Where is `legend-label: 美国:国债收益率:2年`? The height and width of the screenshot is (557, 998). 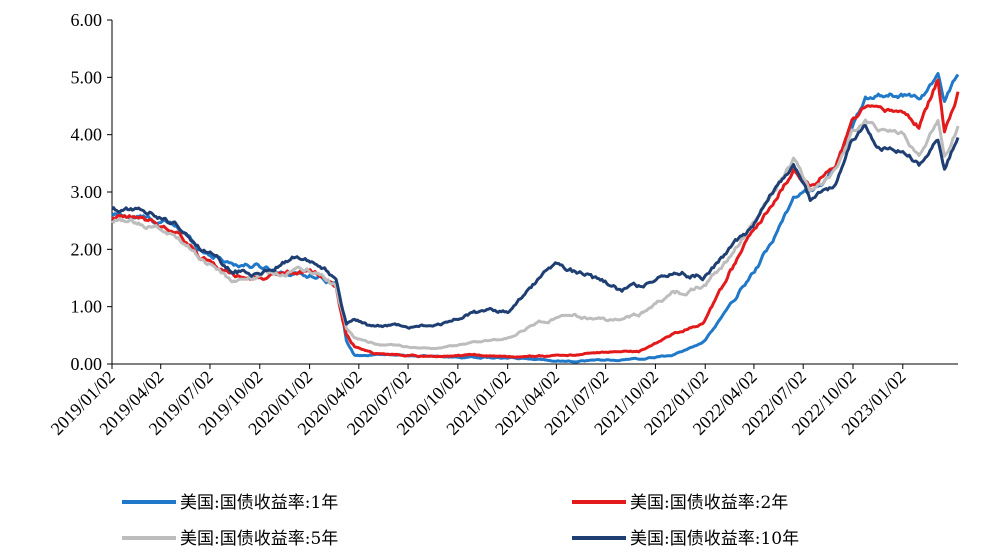 legend-label: 美国:国债收益率:2年 is located at coordinates (709, 503).